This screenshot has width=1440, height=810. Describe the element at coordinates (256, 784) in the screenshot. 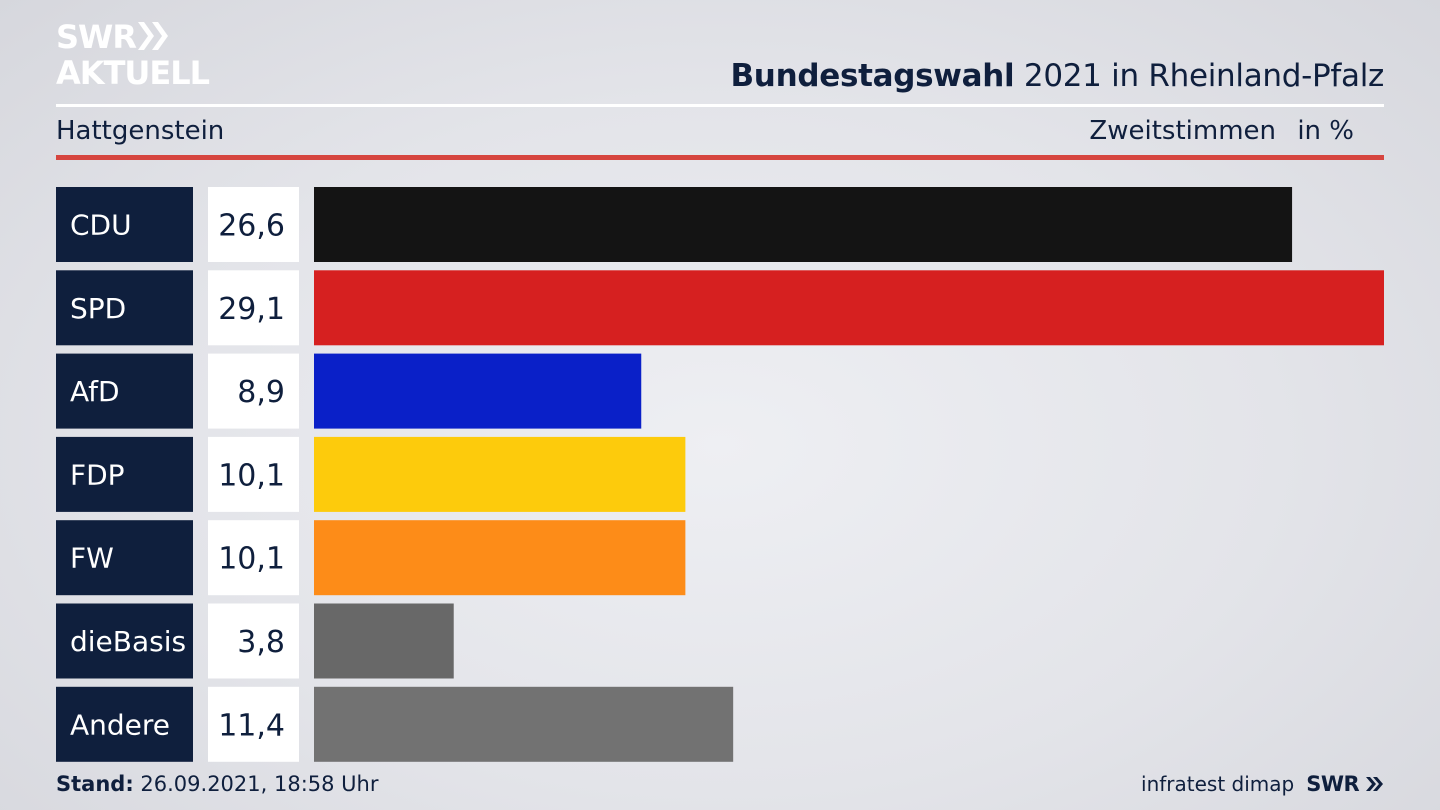

I see `timestamp-value: 26.09.2021, 18:58 Uhr` at that location.